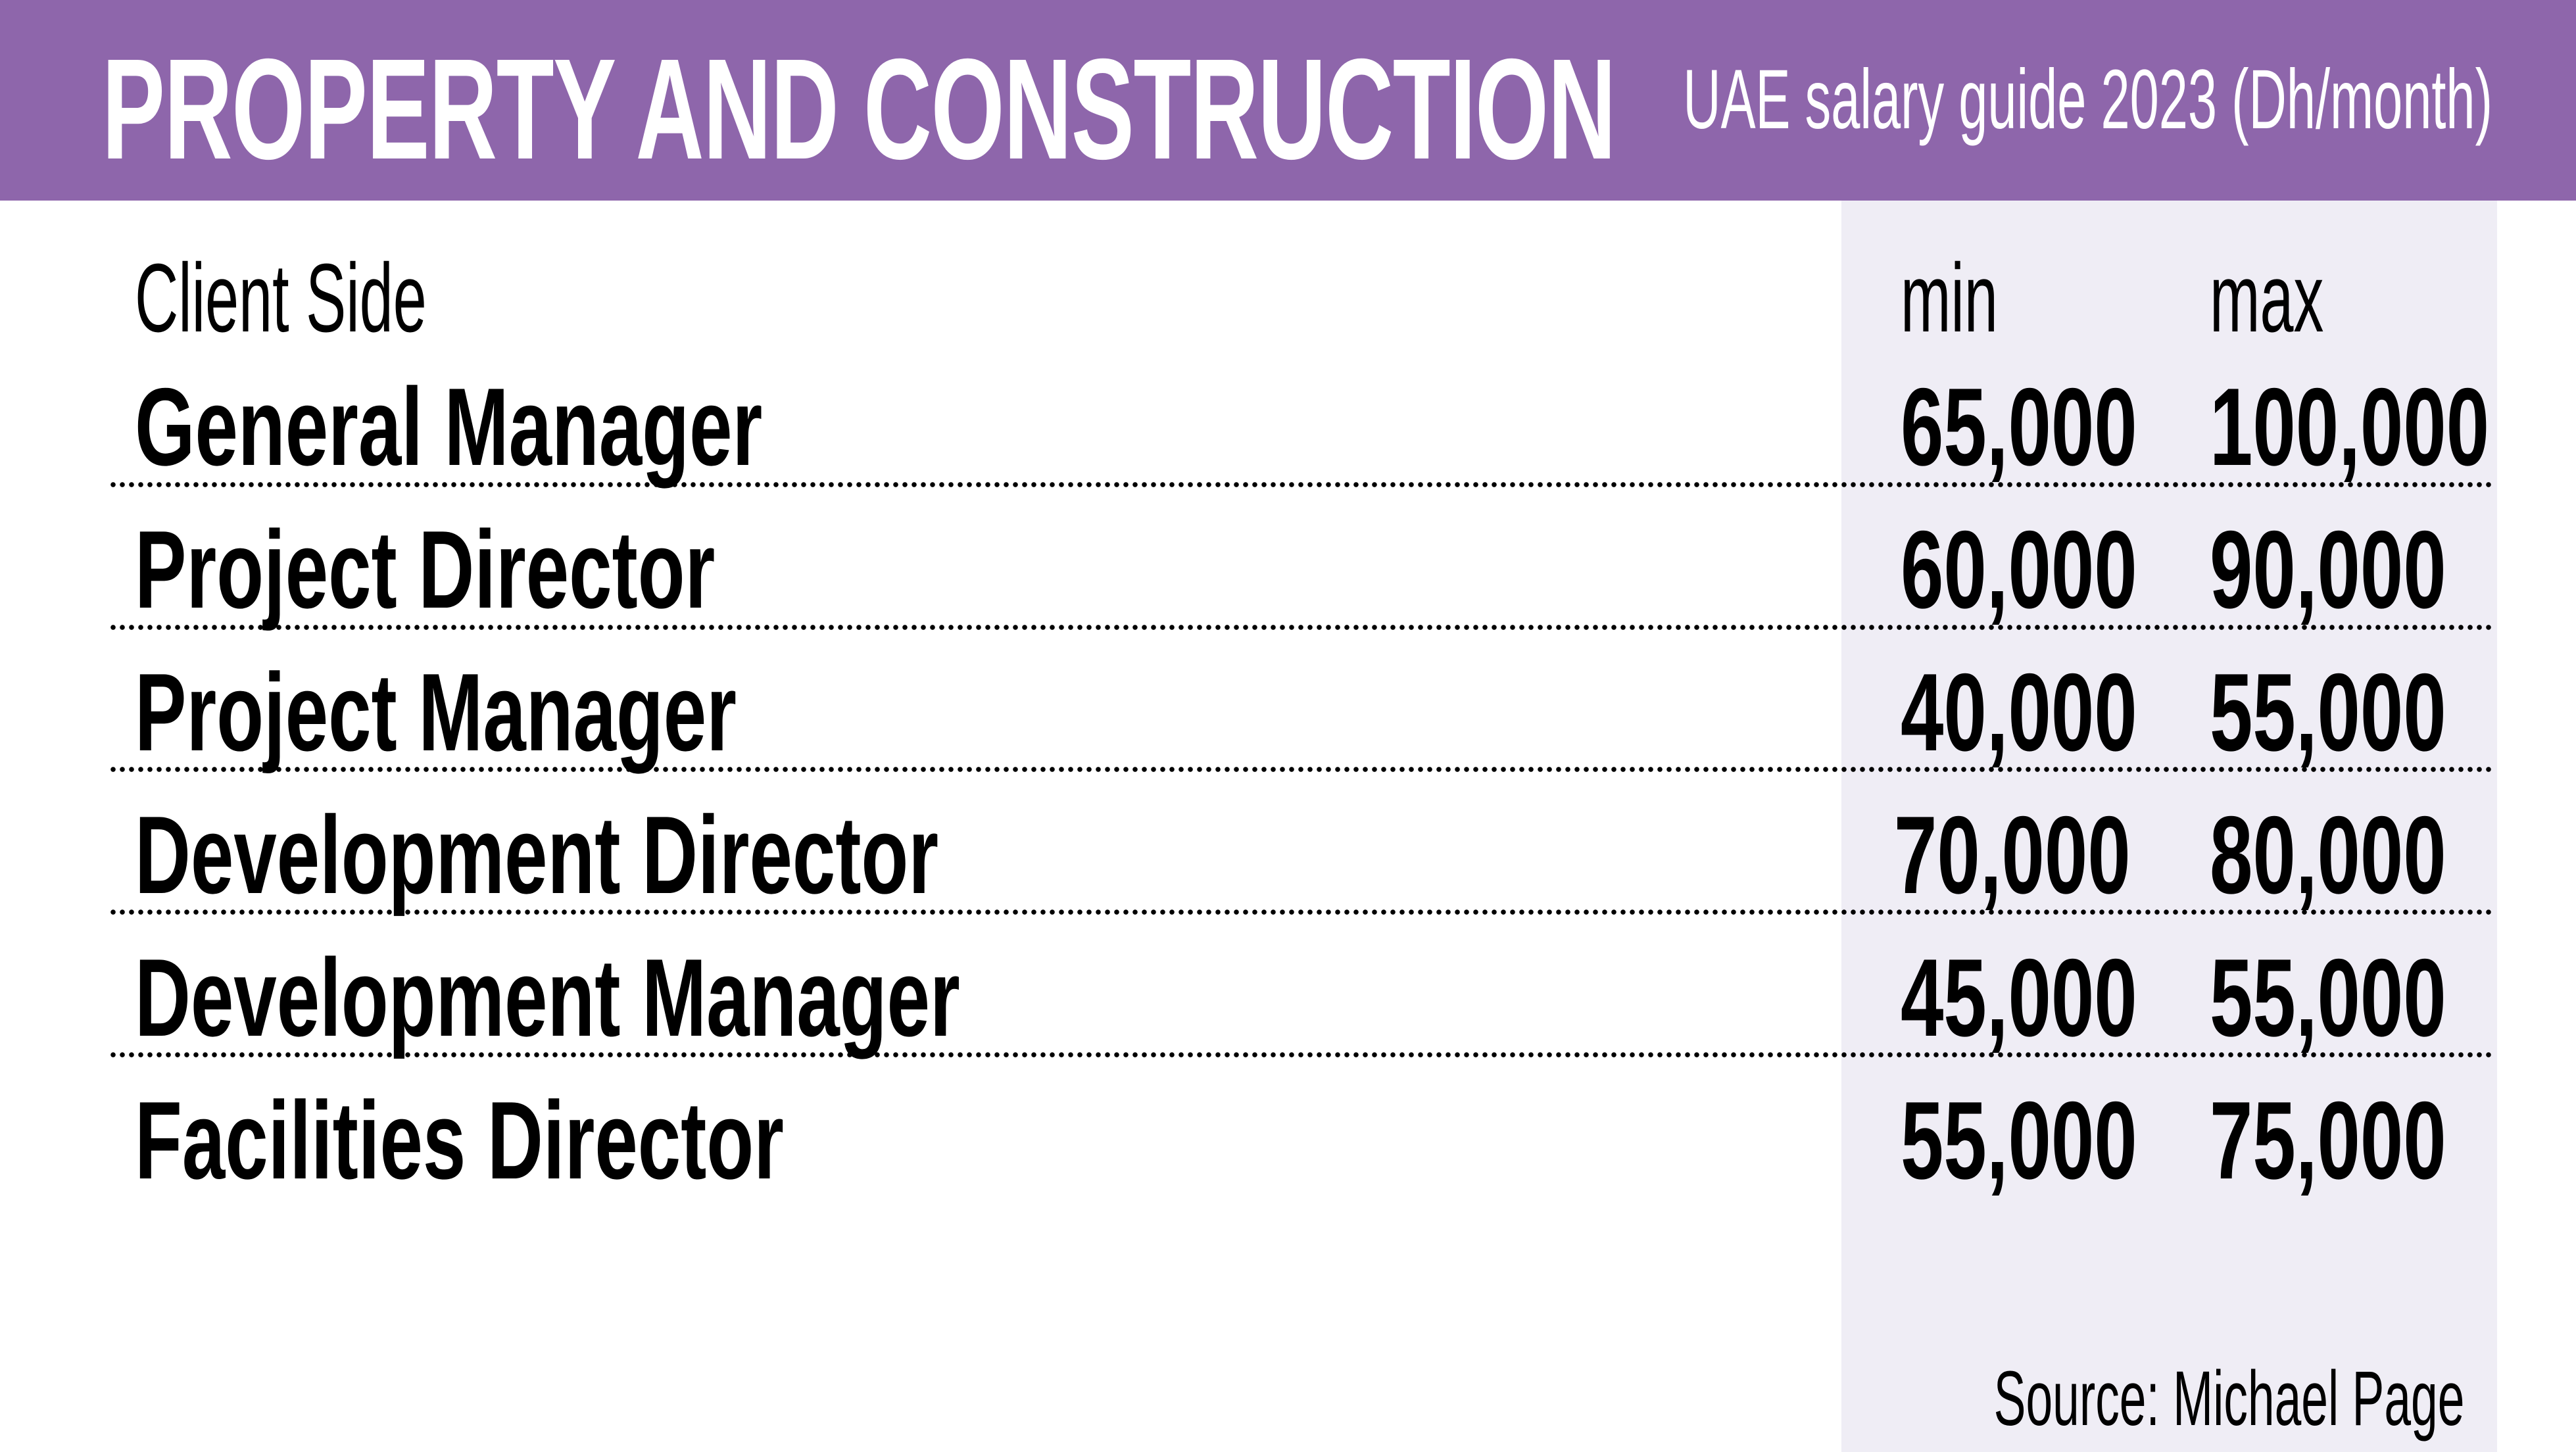  I want to click on max-value: 80,000, so click(2328, 855).